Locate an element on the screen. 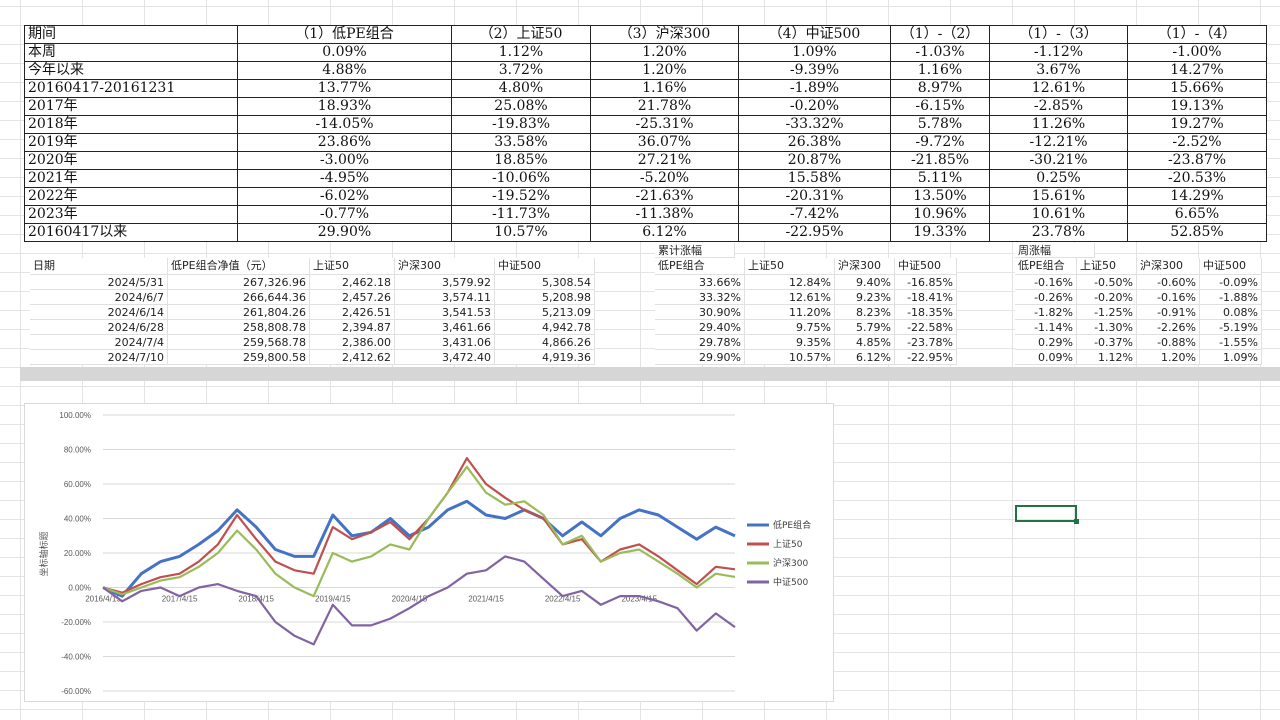  cum_table-cell: 10.57% is located at coordinates (790, 357).